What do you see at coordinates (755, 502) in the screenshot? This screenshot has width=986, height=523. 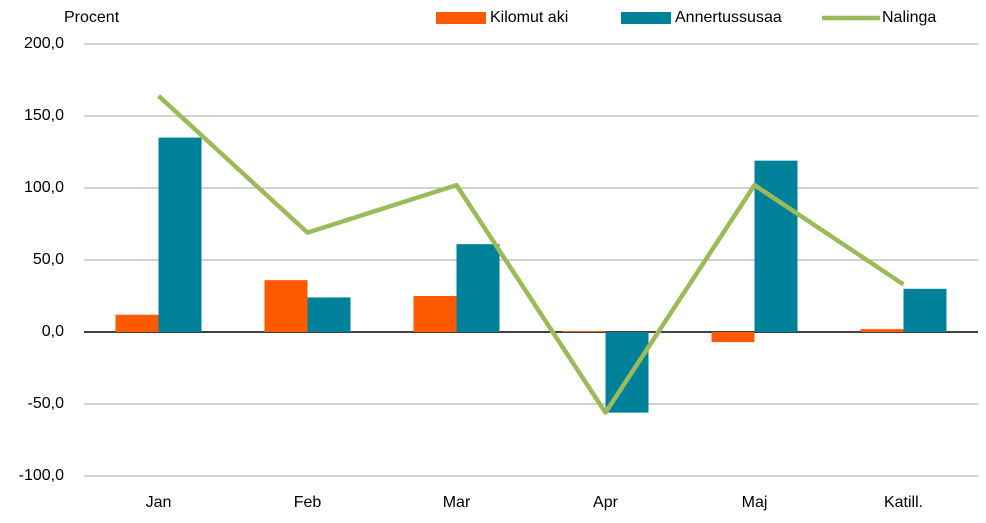 I see `x-tick-label: Maj` at bounding box center [755, 502].